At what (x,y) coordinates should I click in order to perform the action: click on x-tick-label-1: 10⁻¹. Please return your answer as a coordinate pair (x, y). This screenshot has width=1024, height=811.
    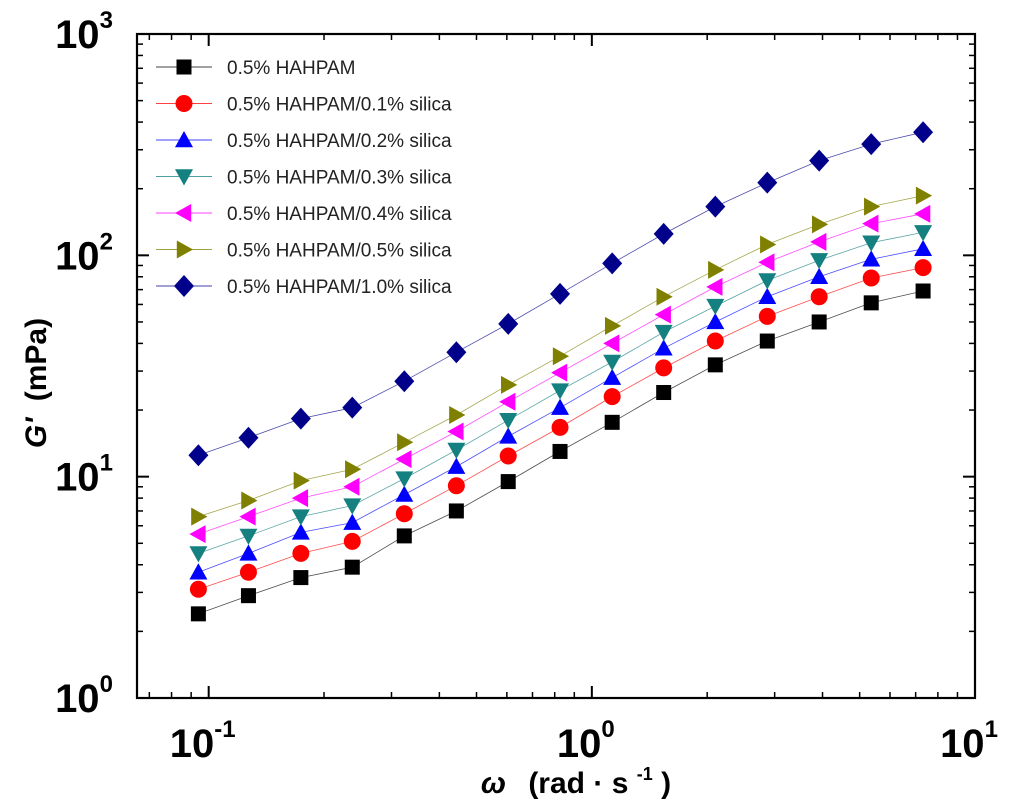
    Looking at the image, I should click on (203, 741).